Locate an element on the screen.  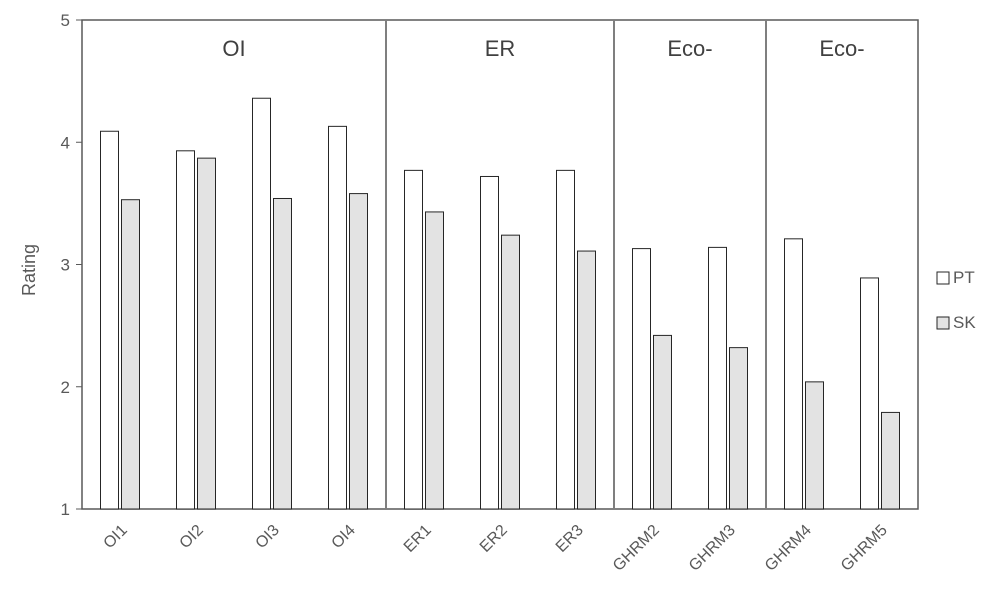
bar-pt-ghrm3 is located at coordinates (717, 378).